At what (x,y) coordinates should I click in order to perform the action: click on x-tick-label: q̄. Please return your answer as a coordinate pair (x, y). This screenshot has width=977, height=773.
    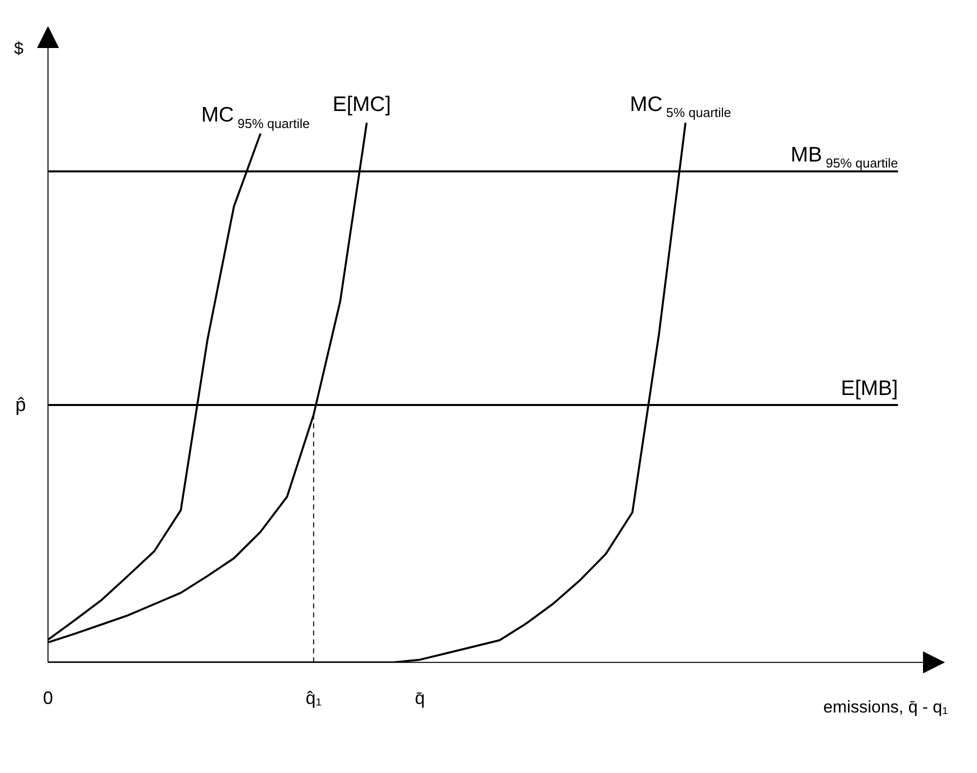
    Looking at the image, I should click on (419, 698).